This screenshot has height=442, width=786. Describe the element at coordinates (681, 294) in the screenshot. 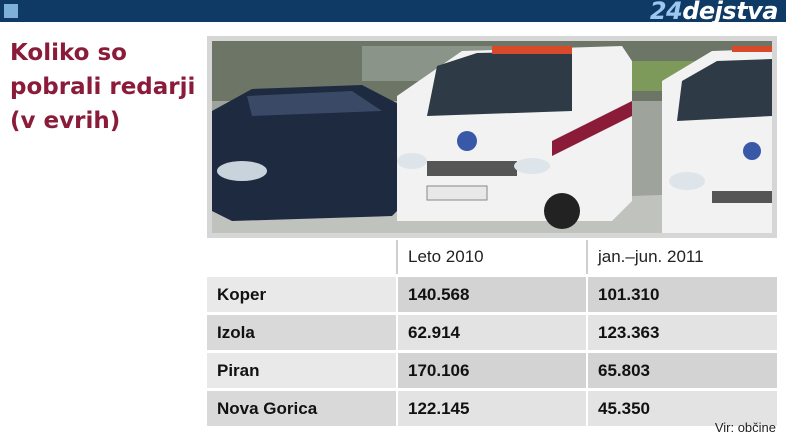

I see `row-value-2011: 101.310` at that location.